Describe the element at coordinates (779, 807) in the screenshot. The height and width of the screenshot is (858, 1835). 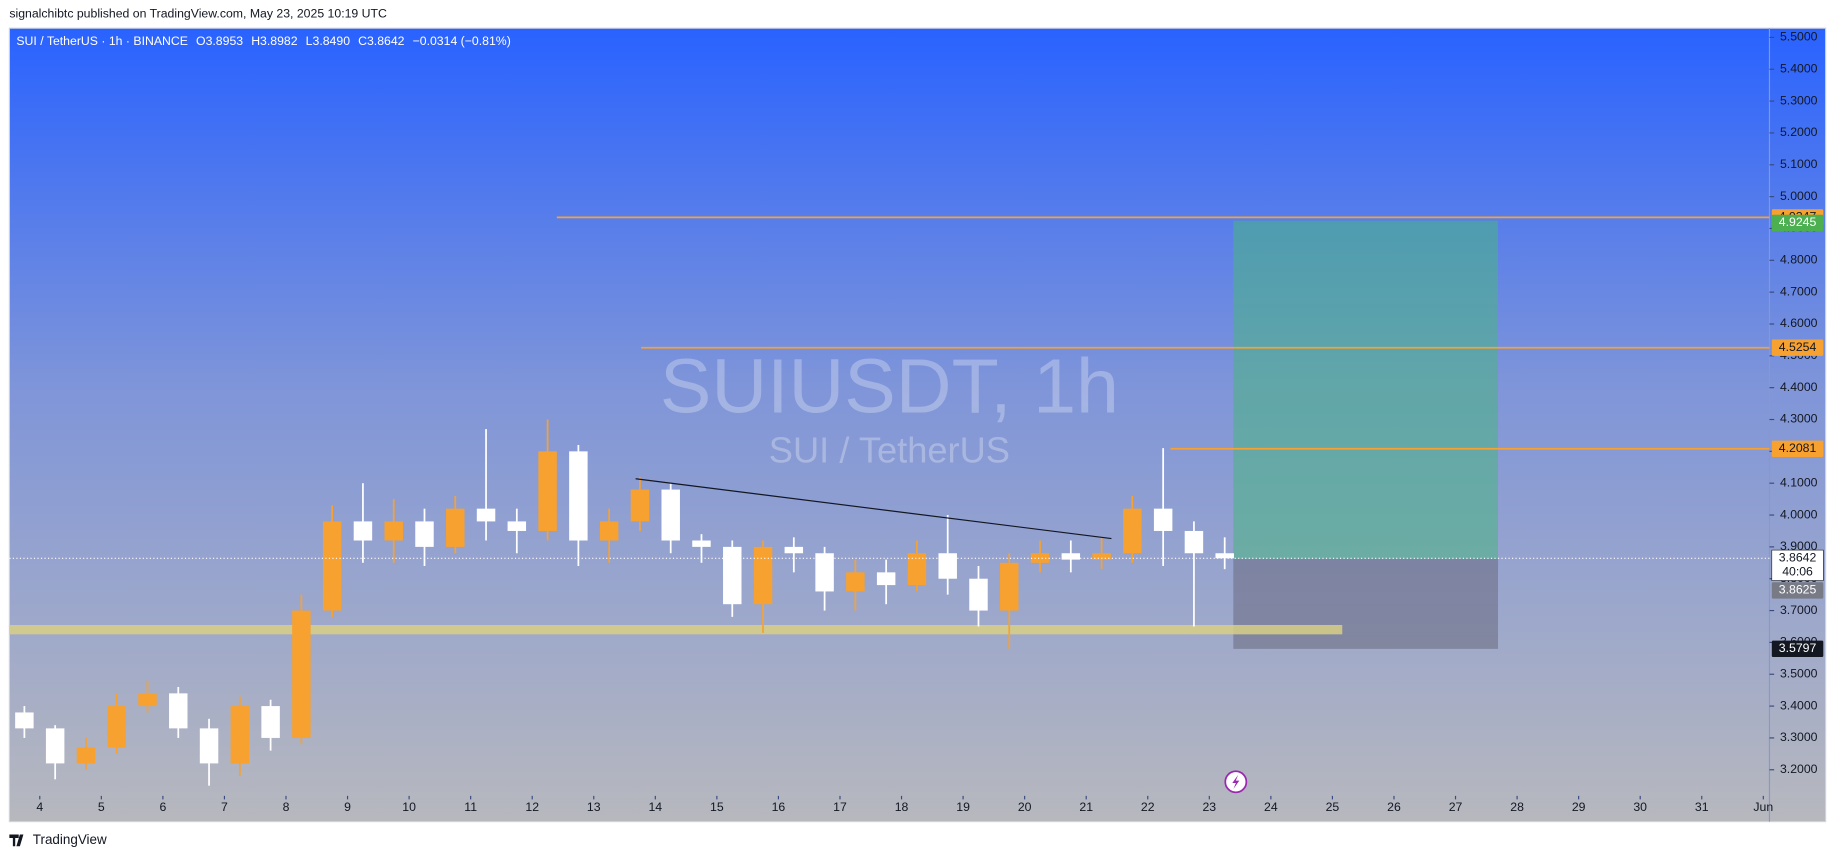
I see `x-tick-label: 16` at that location.